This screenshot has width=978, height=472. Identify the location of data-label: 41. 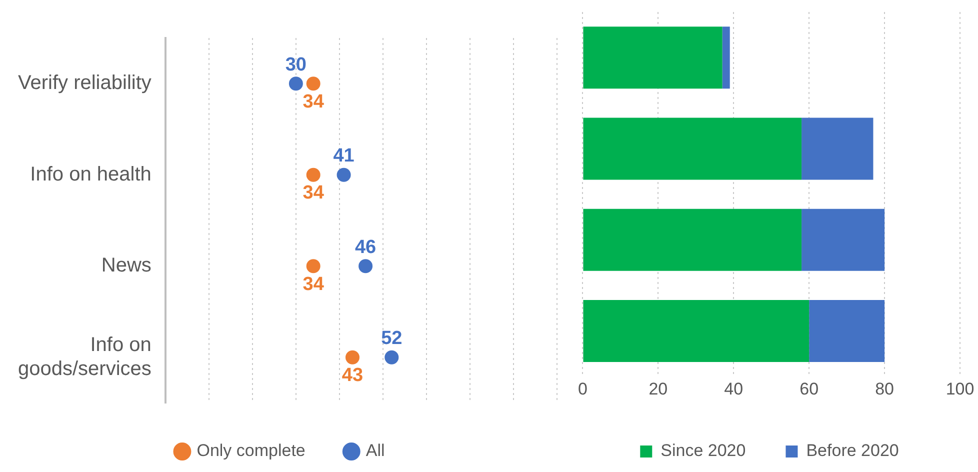
(344, 156).